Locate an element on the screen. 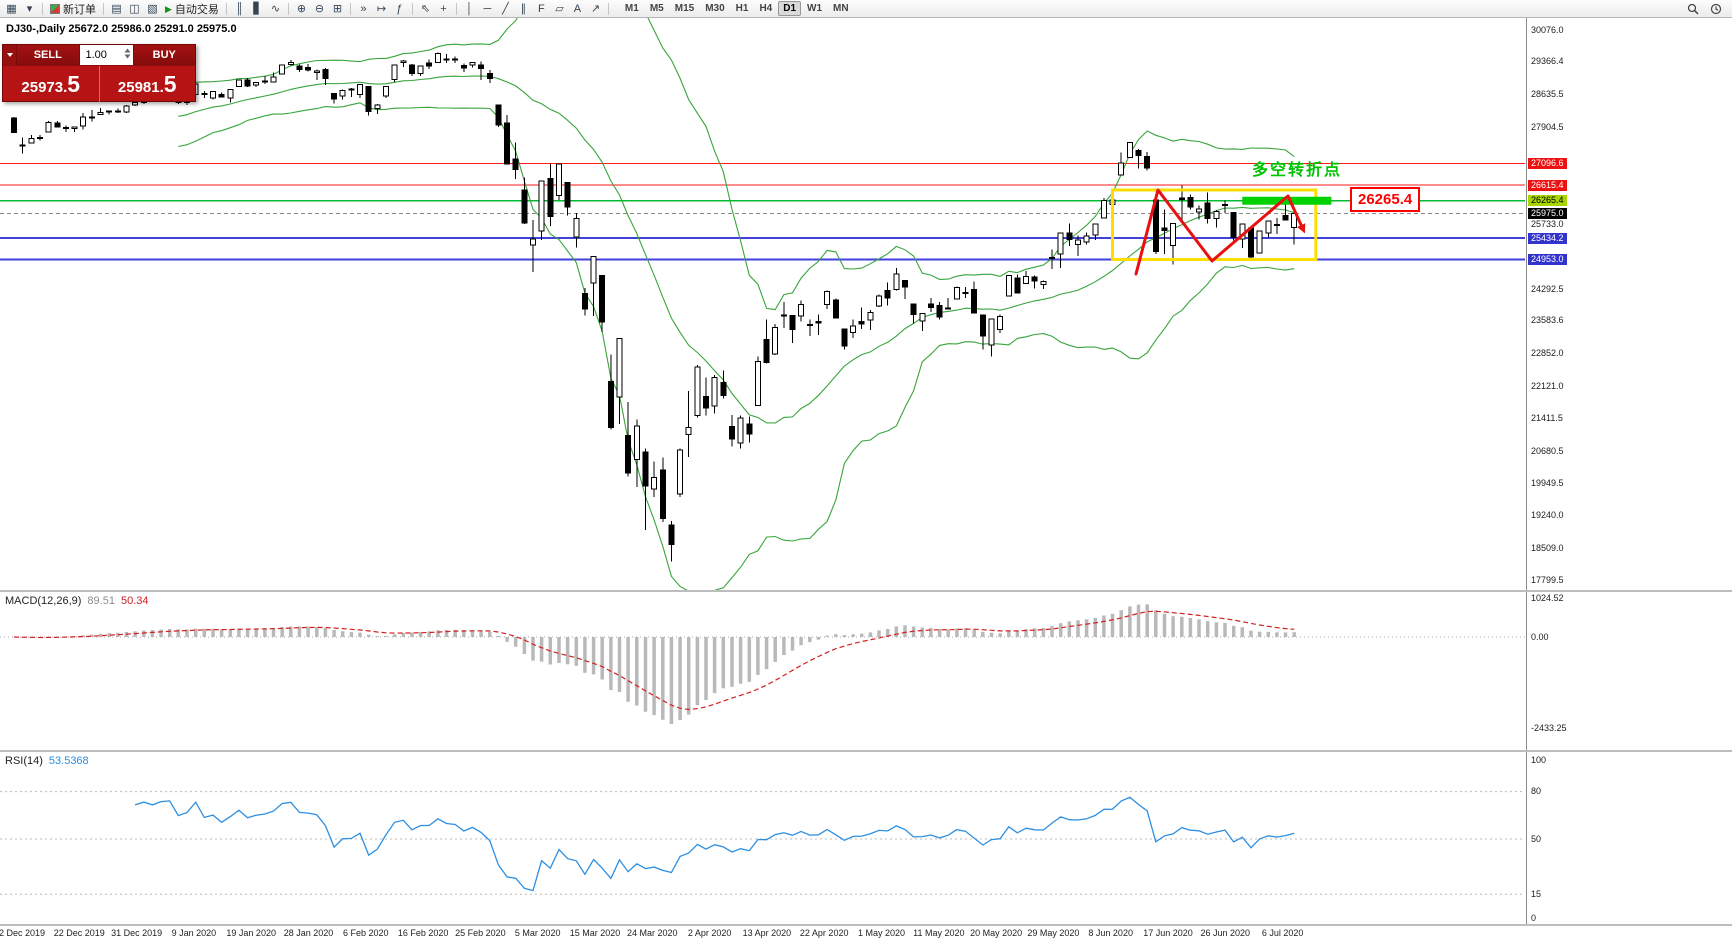 The image size is (1732, 942). line-chart-icon: ∿ is located at coordinates (275, 9).